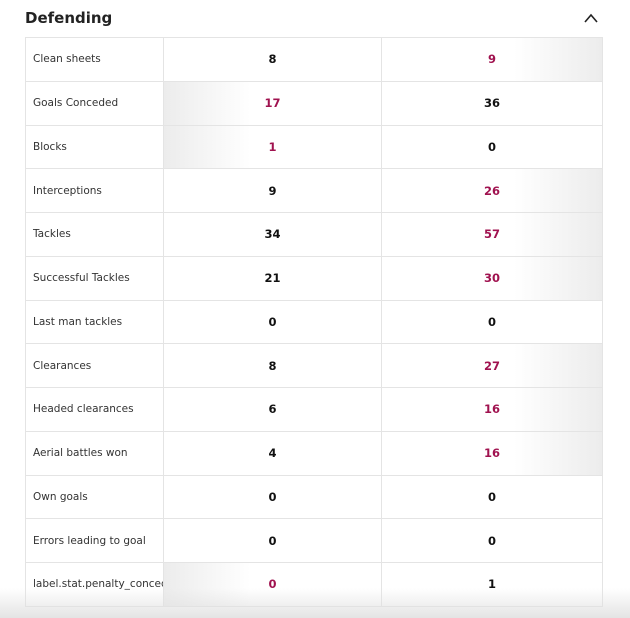  Describe the element at coordinates (94, 322) in the screenshot. I see `stat-label: Last man tackles` at that location.